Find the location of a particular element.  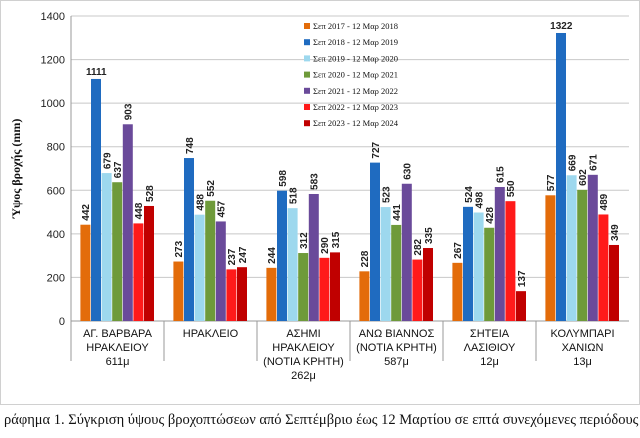

legend-entry: Σεπ 2019 - 12 Μαρ 2020 is located at coordinates (355, 58).